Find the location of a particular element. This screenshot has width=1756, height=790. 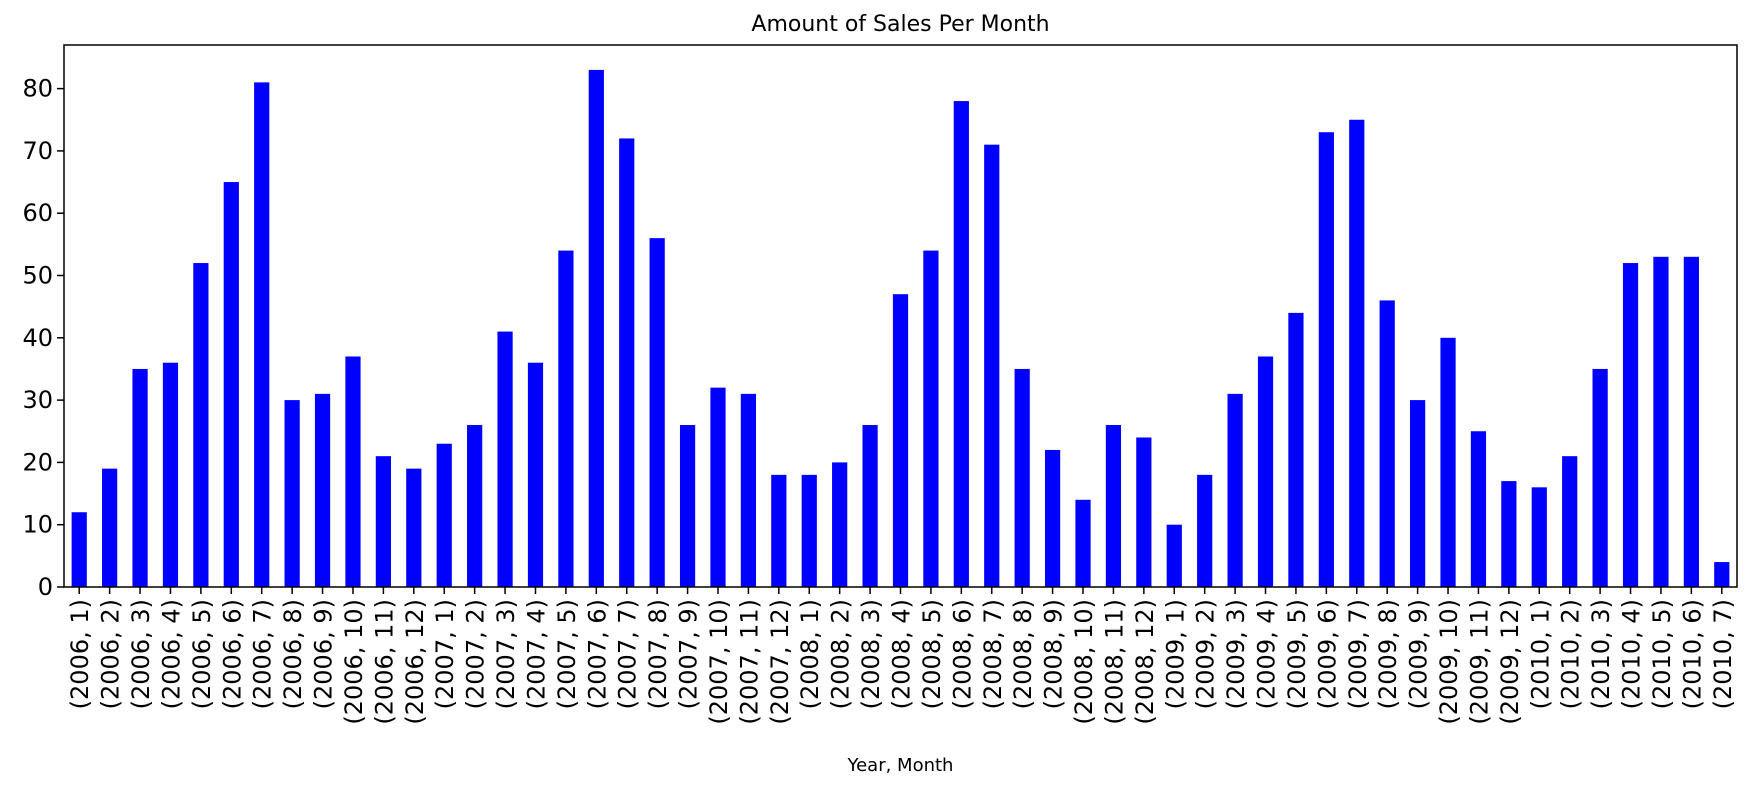

x-axis-label: Year, Month is located at coordinates (900, 765).